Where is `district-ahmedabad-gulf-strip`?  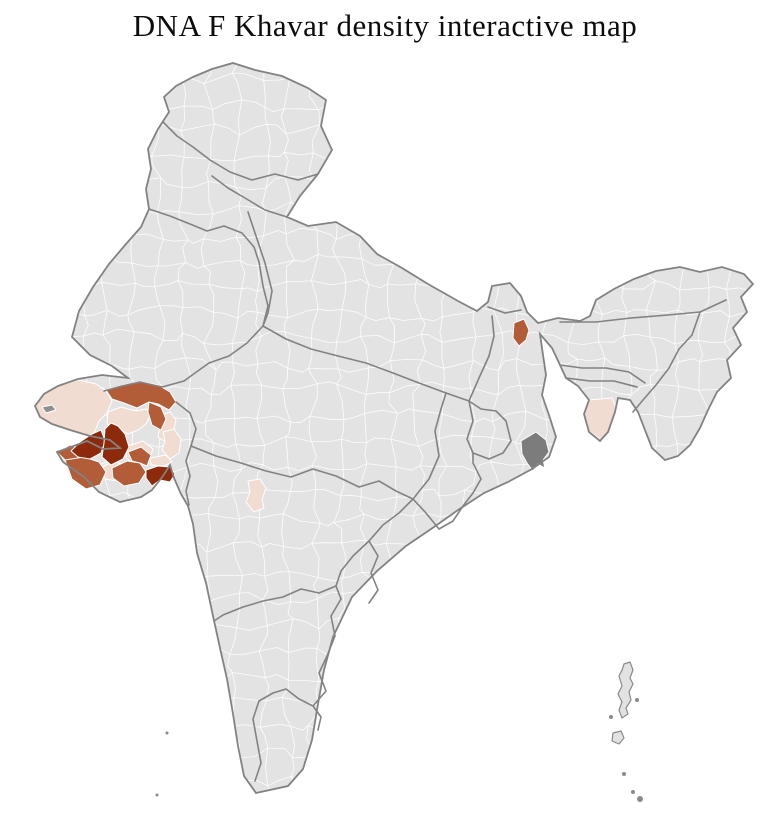 district-ahmedabad-gulf-strip is located at coordinates (171, 444).